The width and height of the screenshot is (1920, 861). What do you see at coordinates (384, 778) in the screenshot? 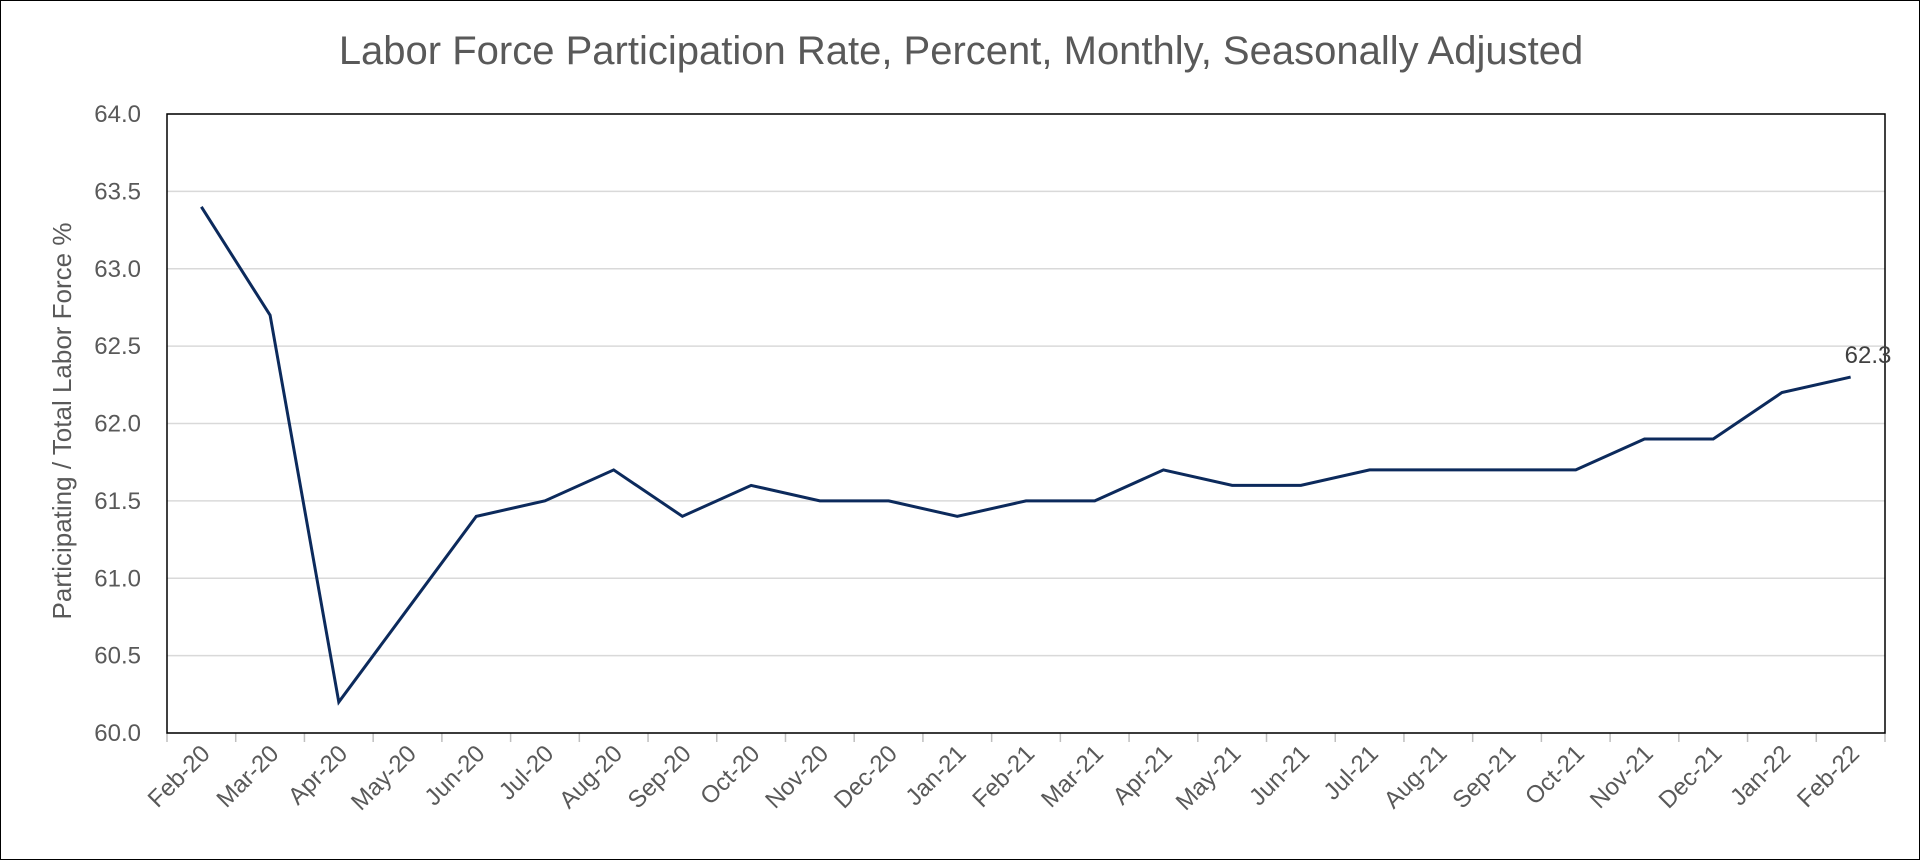
I see `x-tick-label: May-20` at bounding box center [384, 778].